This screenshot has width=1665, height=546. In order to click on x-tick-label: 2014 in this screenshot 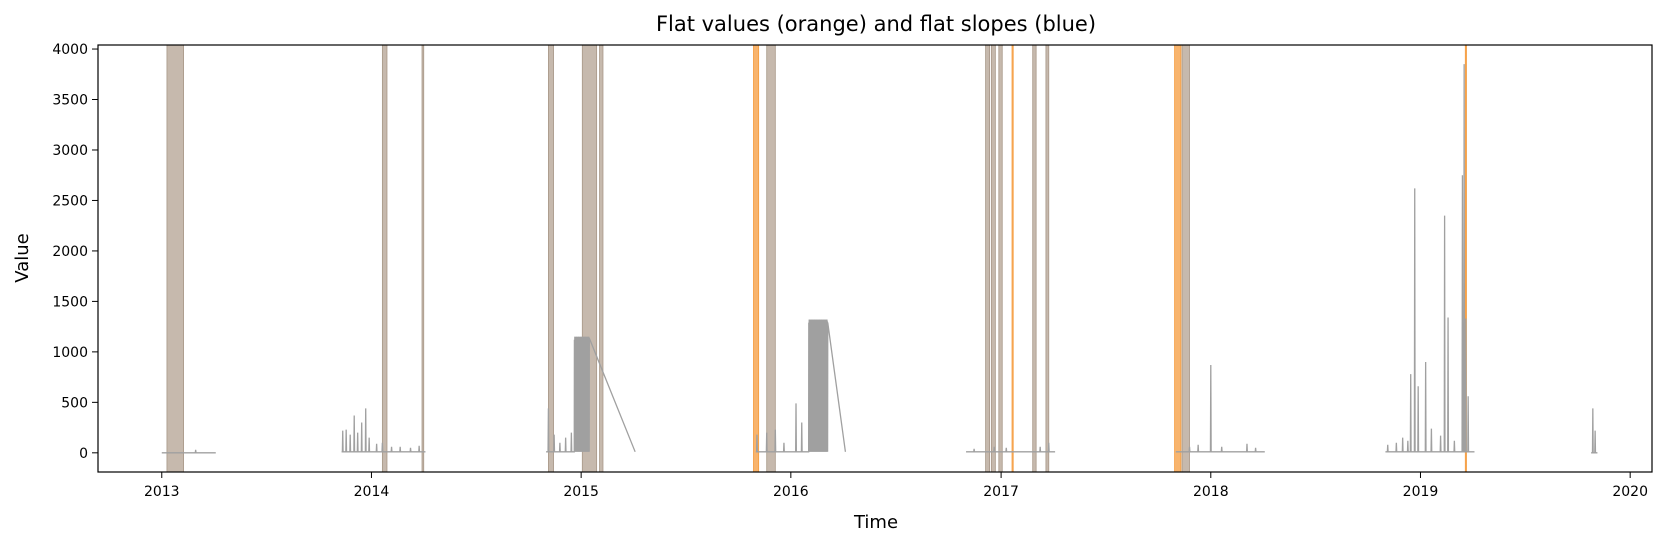, I will do `click(372, 492)`.